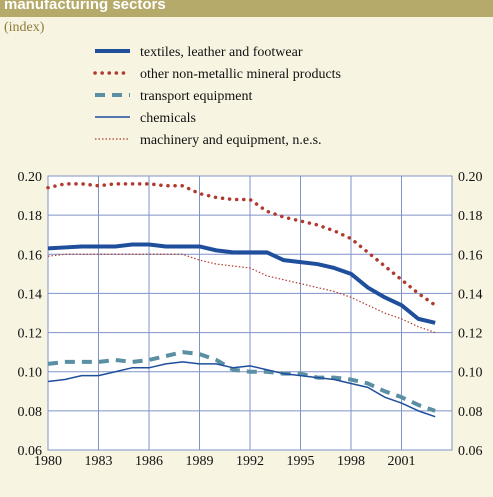 The width and height of the screenshot is (493, 497). What do you see at coordinates (470, 373) in the screenshot?
I see `y2-tick-label: 0.10` at bounding box center [470, 373].